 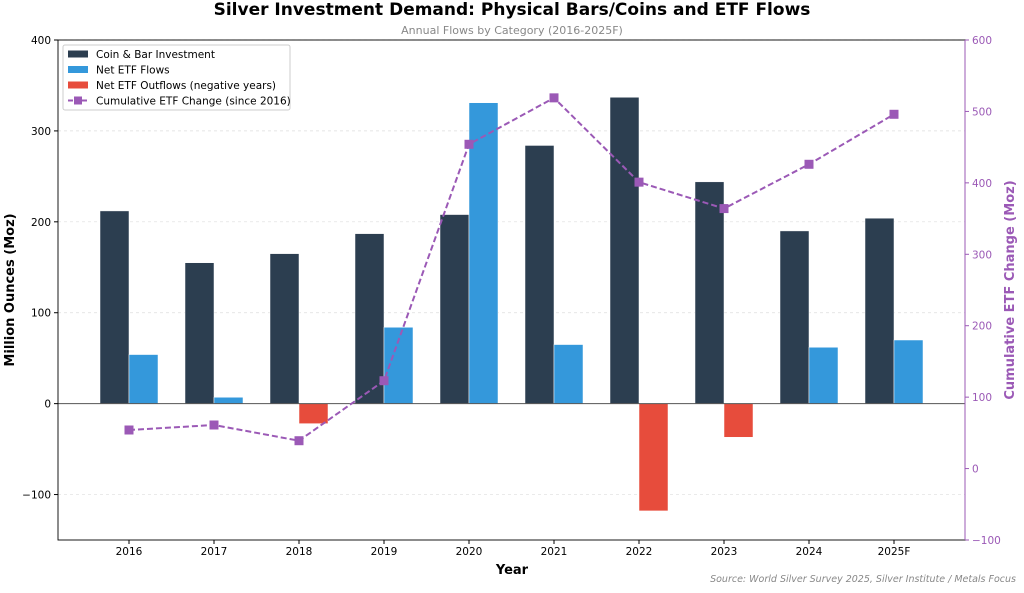 What do you see at coordinates (982, 184) in the screenshot?
I see `y2-tick-label: 400` at bounding box center [982, 184].